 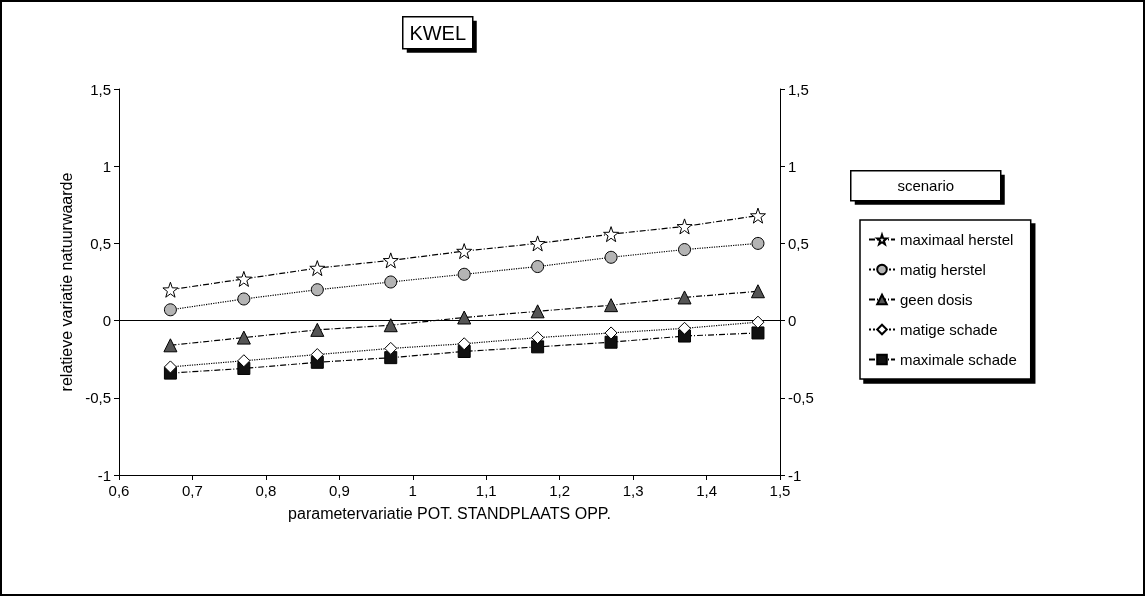 What do you see at coordinates (560, 490) in the screenshot?
I see `x-tick-label: 1,2` at bounding box center [560, 490].